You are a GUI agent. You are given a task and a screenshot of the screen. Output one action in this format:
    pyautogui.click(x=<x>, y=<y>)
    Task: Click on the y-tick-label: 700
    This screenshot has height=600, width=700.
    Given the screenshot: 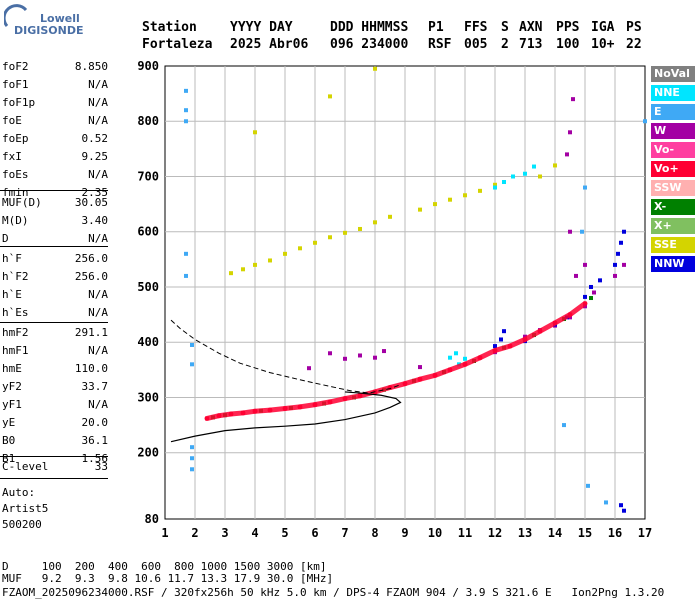 What is the action you would take?
    pyautogui.click(x=148, y=176)
    